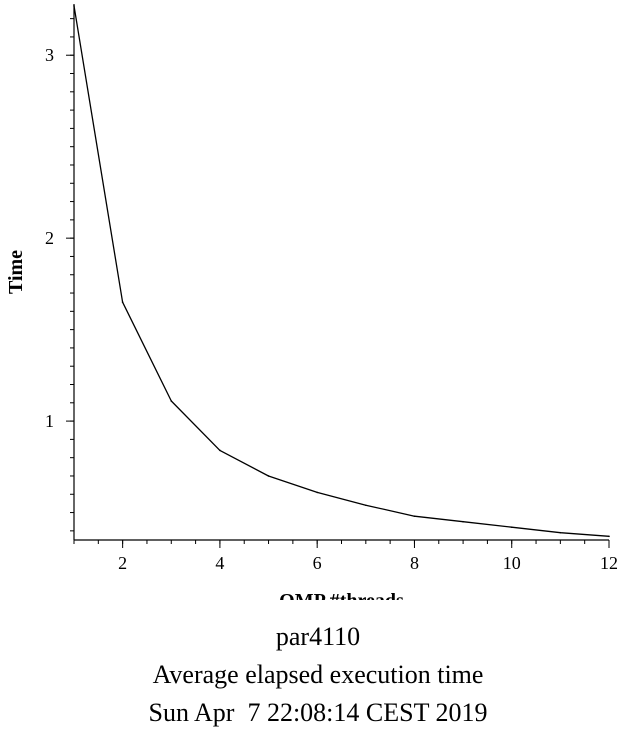 The width and height of the screenshot is (636, 748). What do you see at coordinates (318, 636) in the screenshot?
I see `caption-host: par4110` at bounding box center [318, 636].